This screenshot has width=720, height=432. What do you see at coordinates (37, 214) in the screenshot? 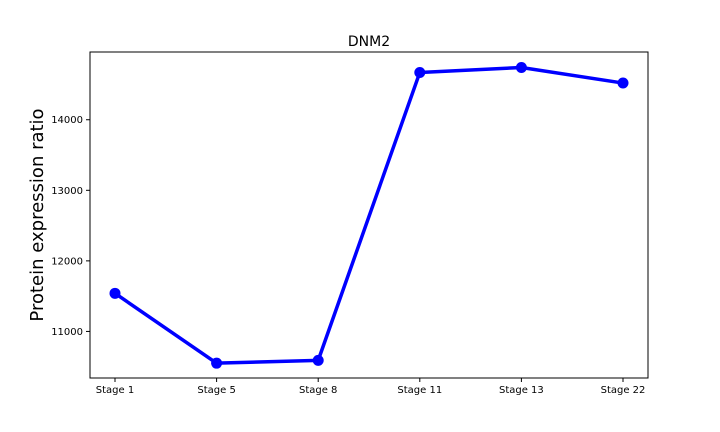
I see `y-axis-label: Protein expression ratio` at bounding box center [37, 214].